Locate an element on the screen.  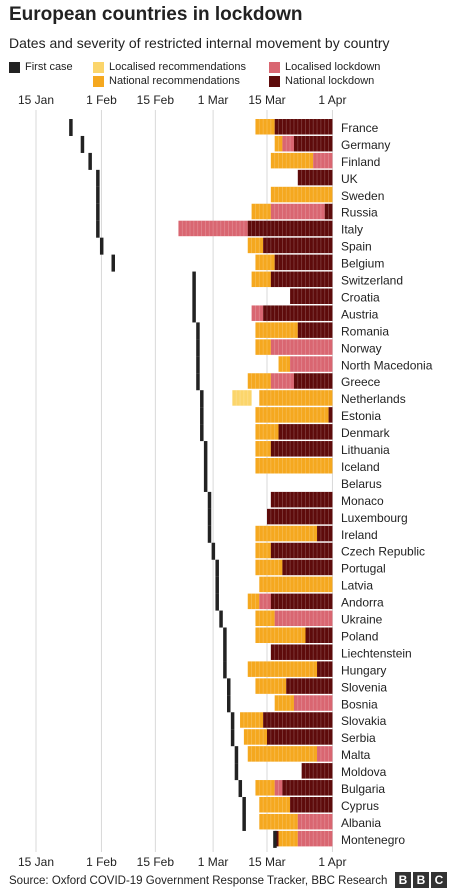
country-label: Moldova is located at coordinates (364, 772).